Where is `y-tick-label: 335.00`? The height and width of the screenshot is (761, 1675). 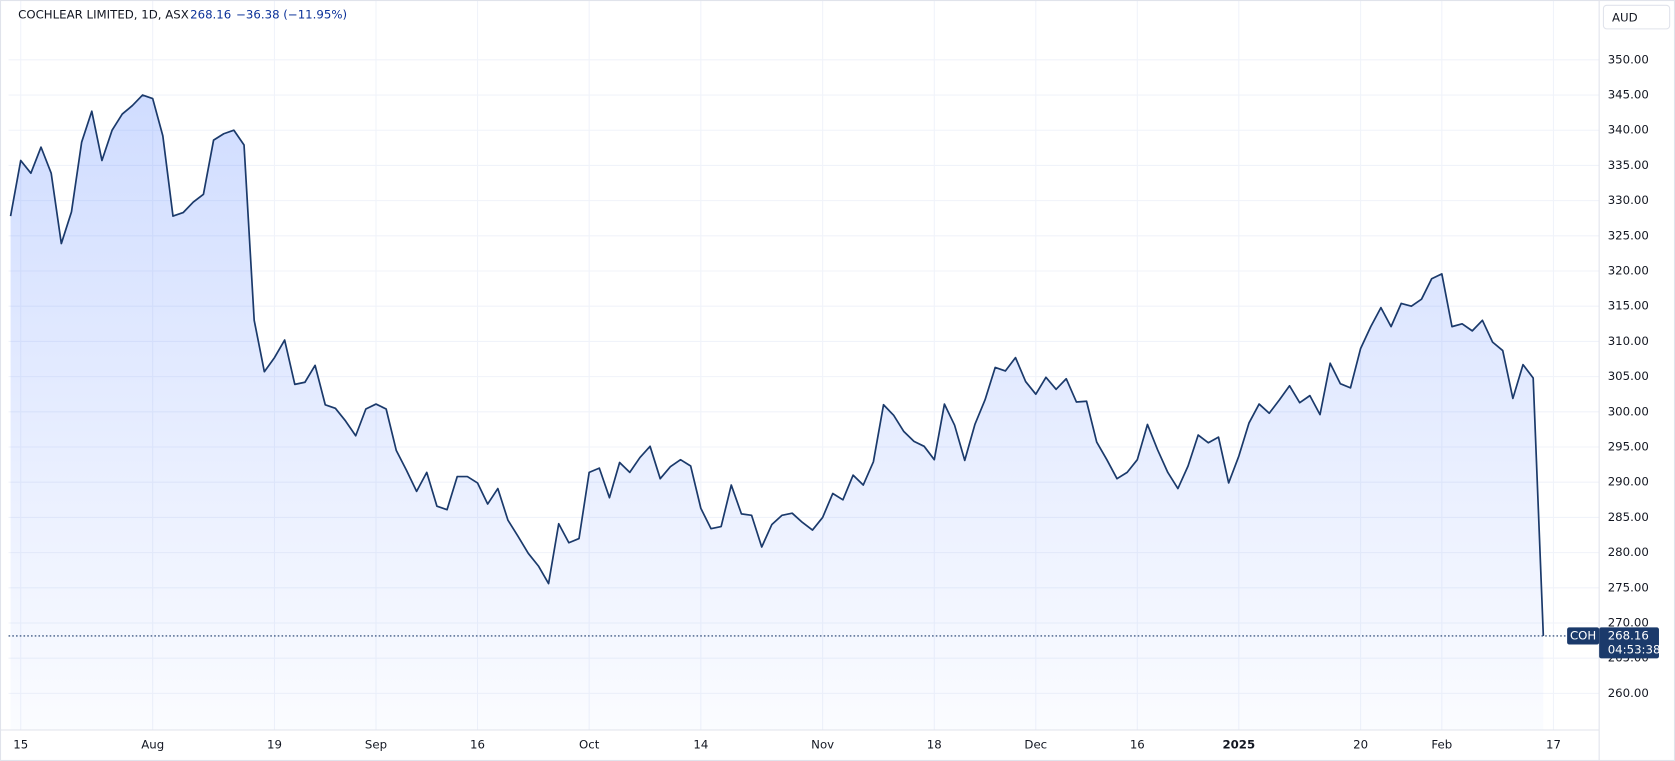 y-tick-label: 335.00 is located at coordinates (1628, 165).